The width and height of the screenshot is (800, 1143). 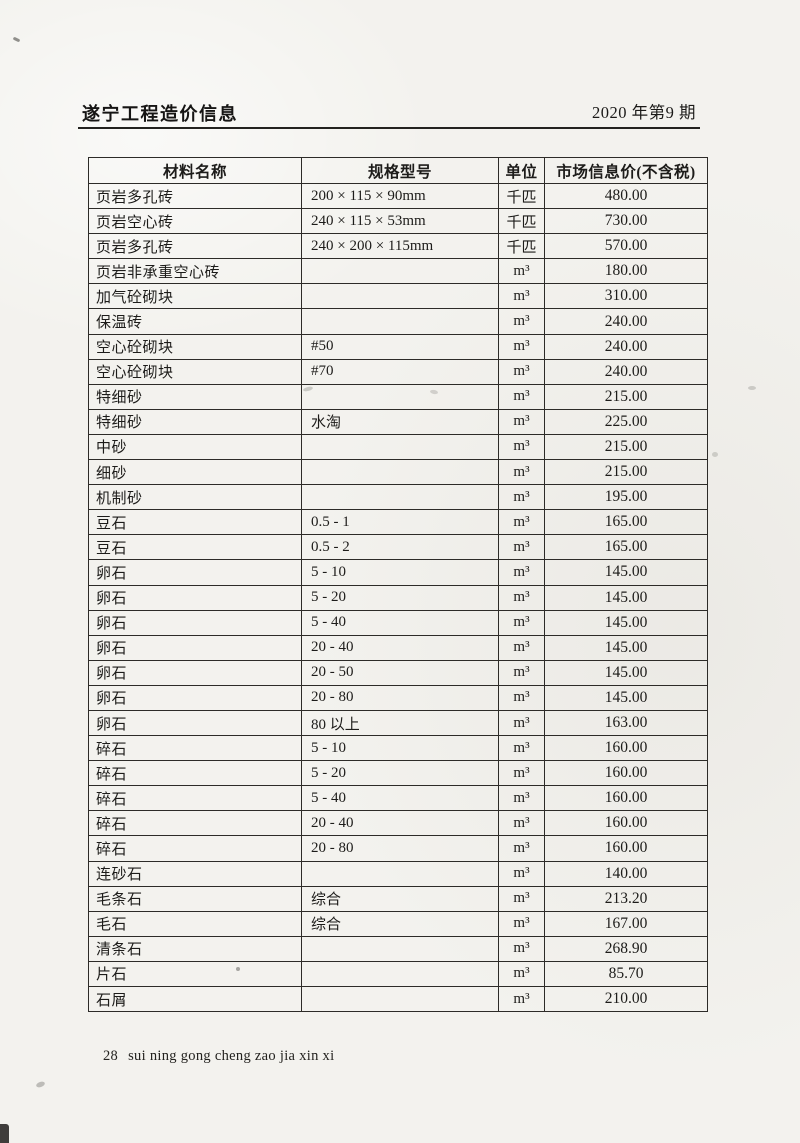 I want to click on table-cell: 20 - 50, so click(x=400, y=672).